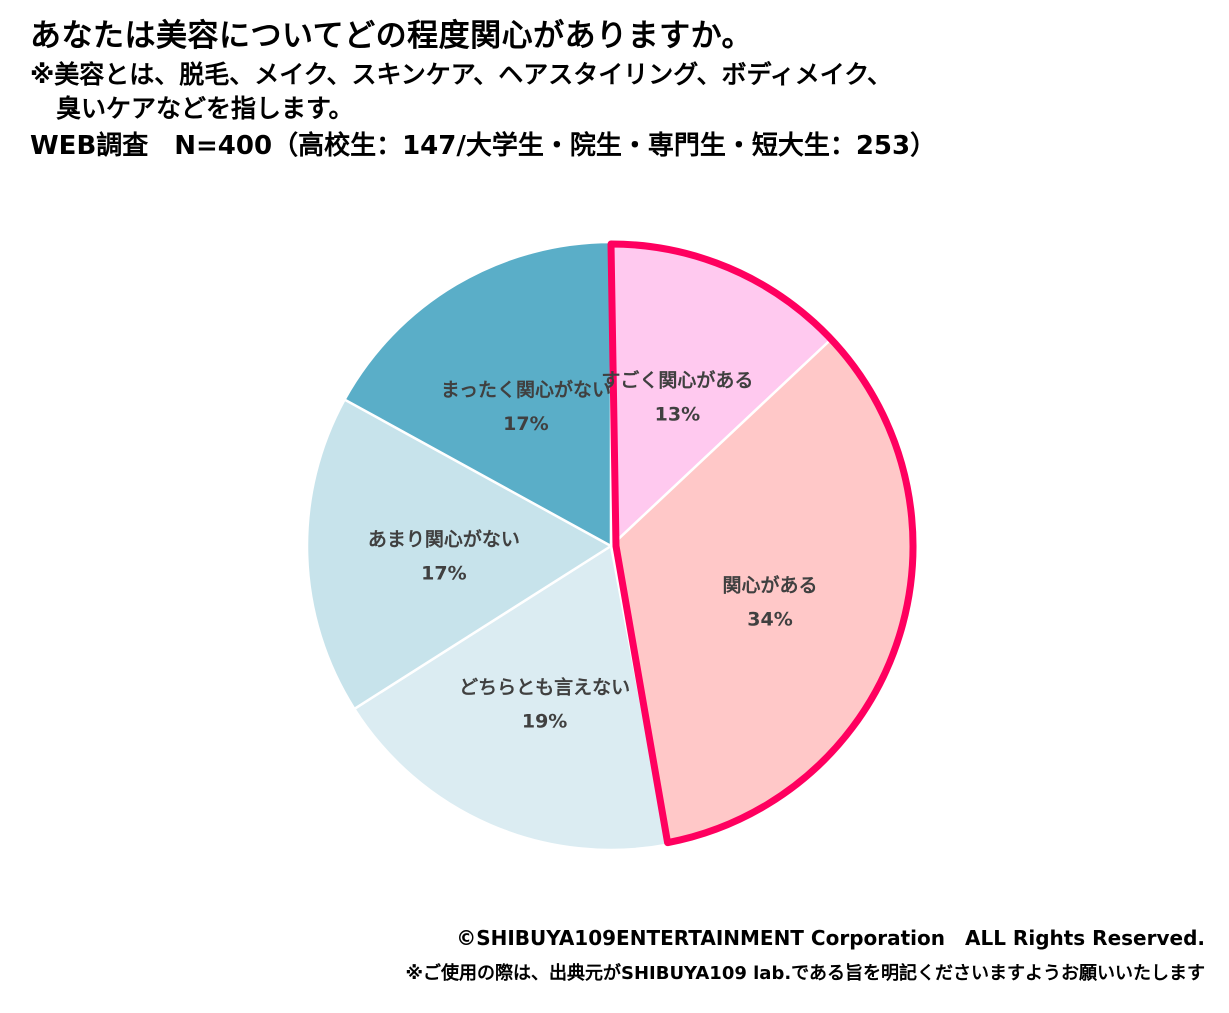 The width and height of the screenshot is (1229, 1013). I want to click on slice-value-2: 19%, so click(544, 721).